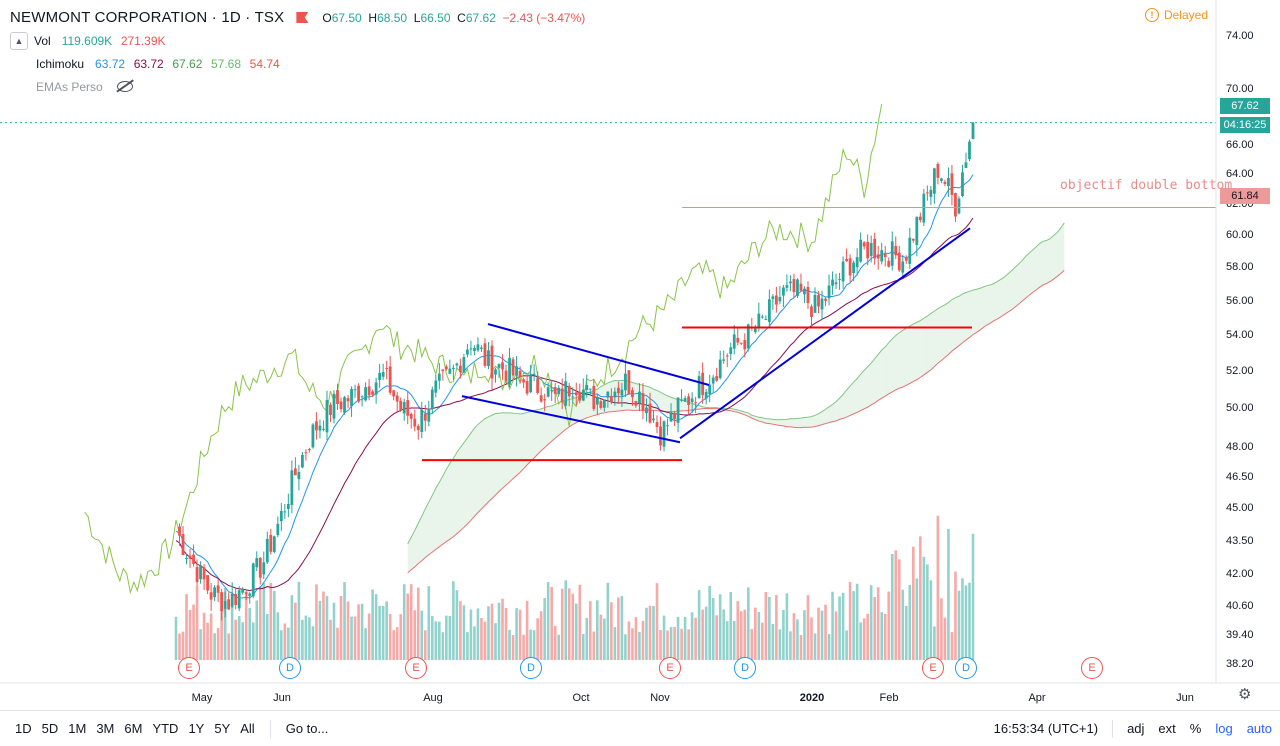 The image size is (1280, 746). Describe the element at coordinates (1224, 728) in the screenshot. I see `log-toggle: log` at that location.